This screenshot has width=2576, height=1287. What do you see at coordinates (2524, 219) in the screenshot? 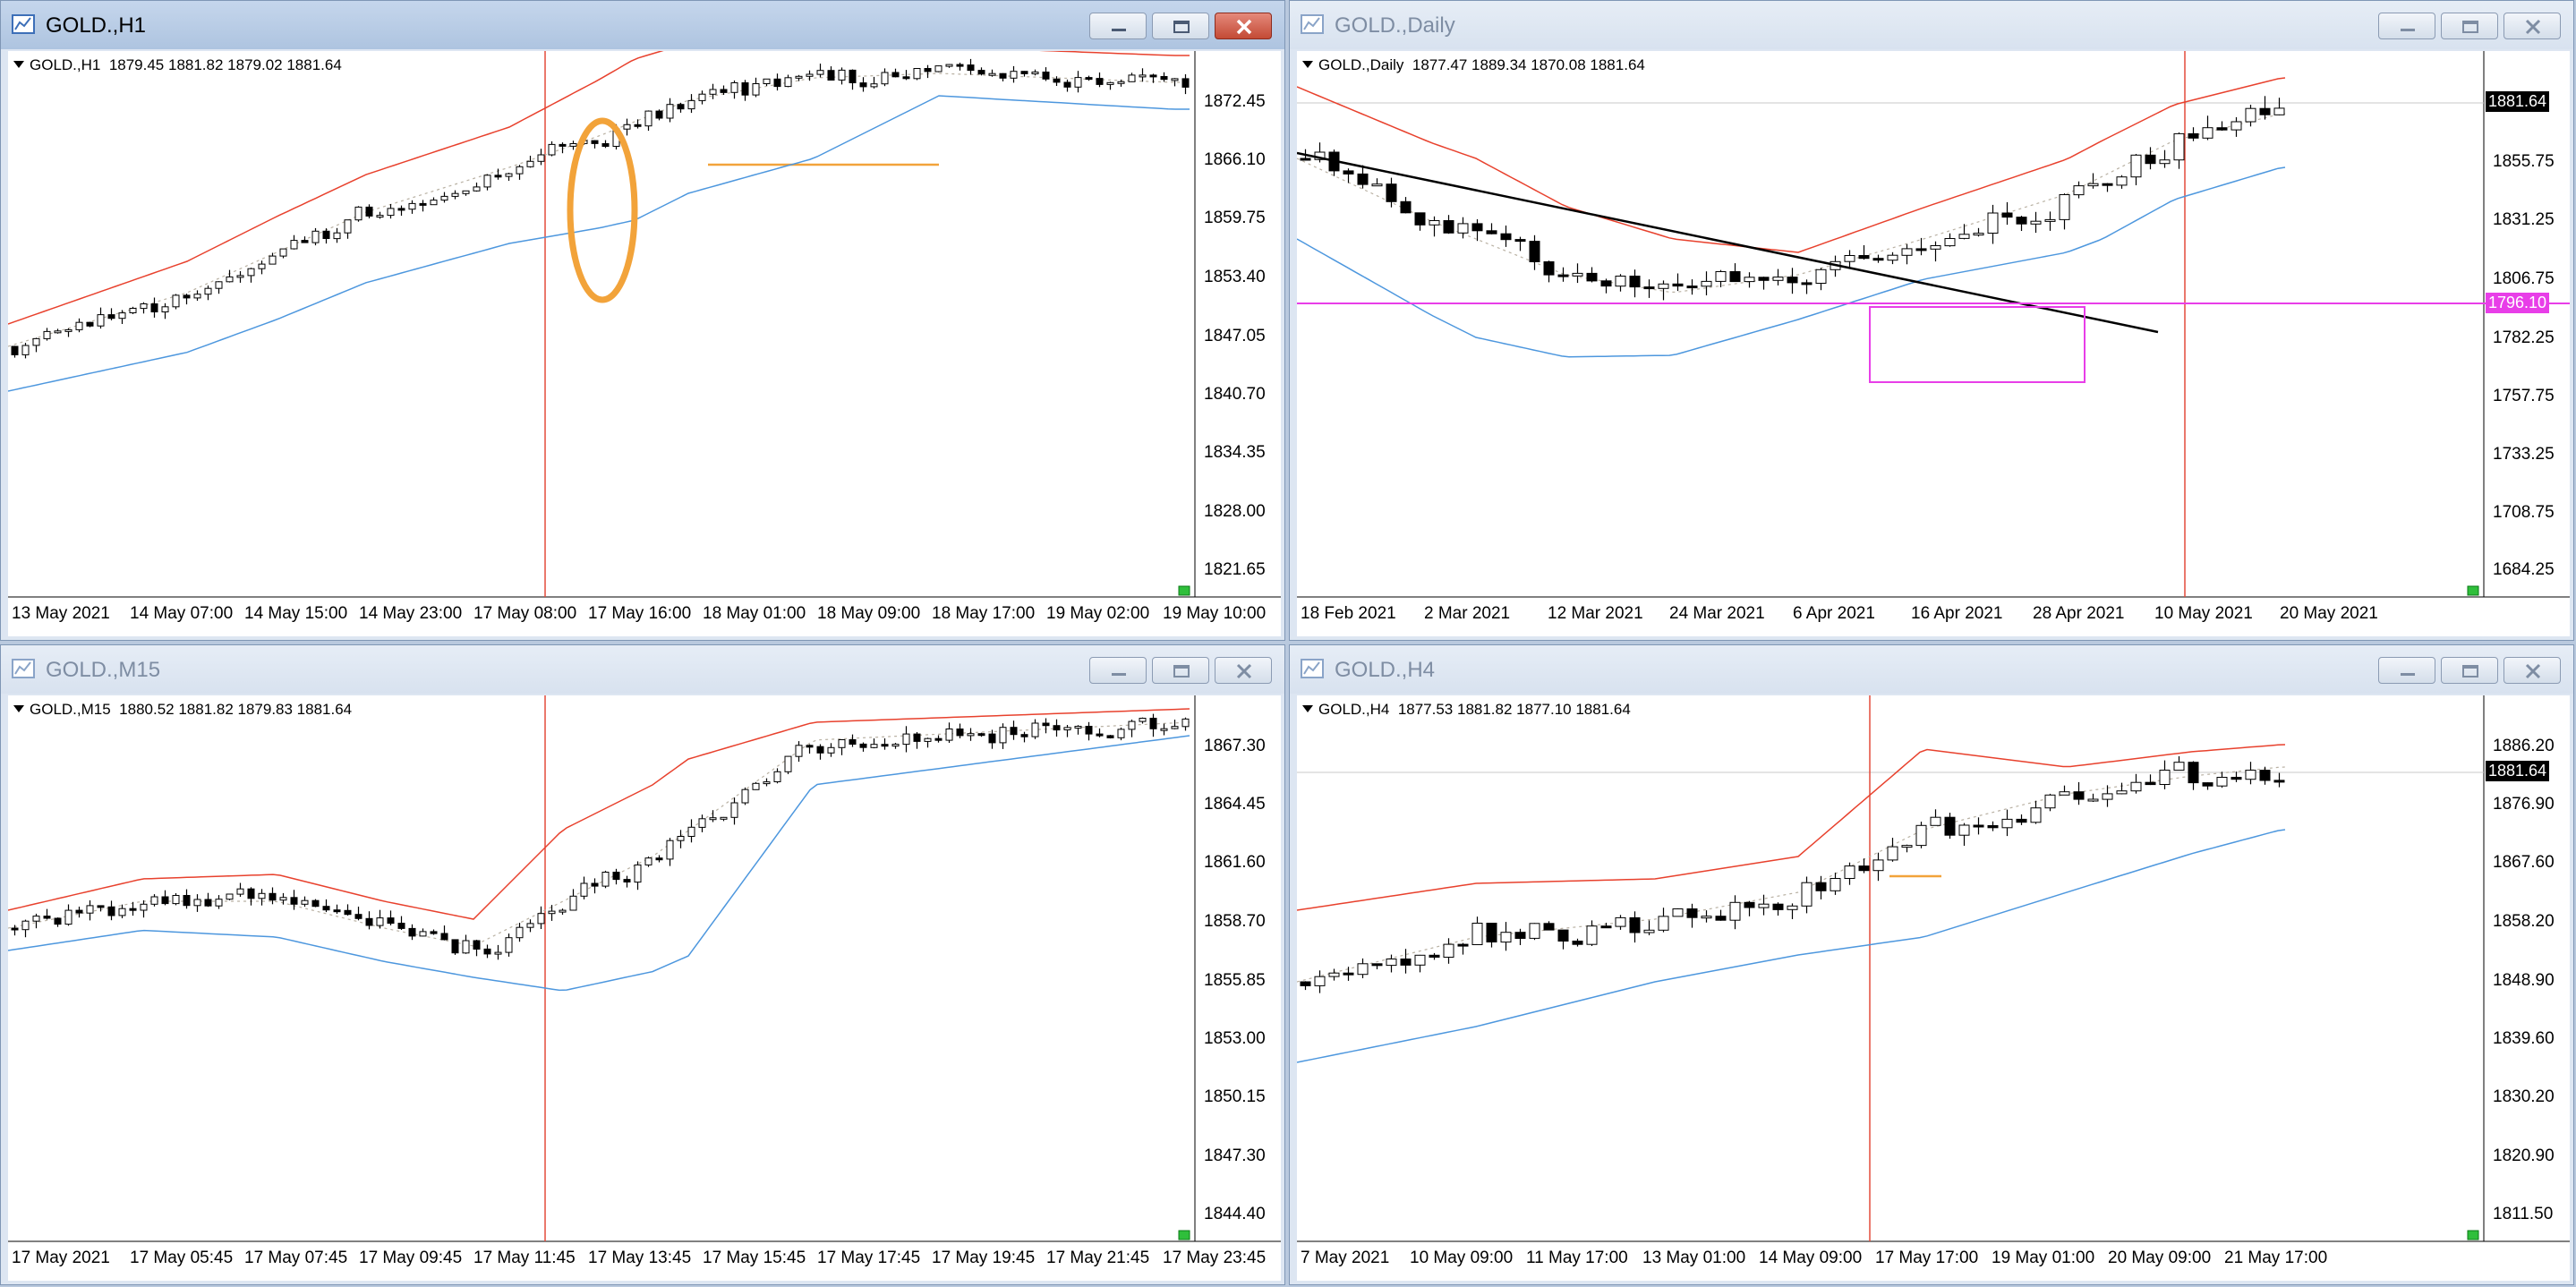
I see `price-tick: 1831.25` at bounding box center [2524, 219].